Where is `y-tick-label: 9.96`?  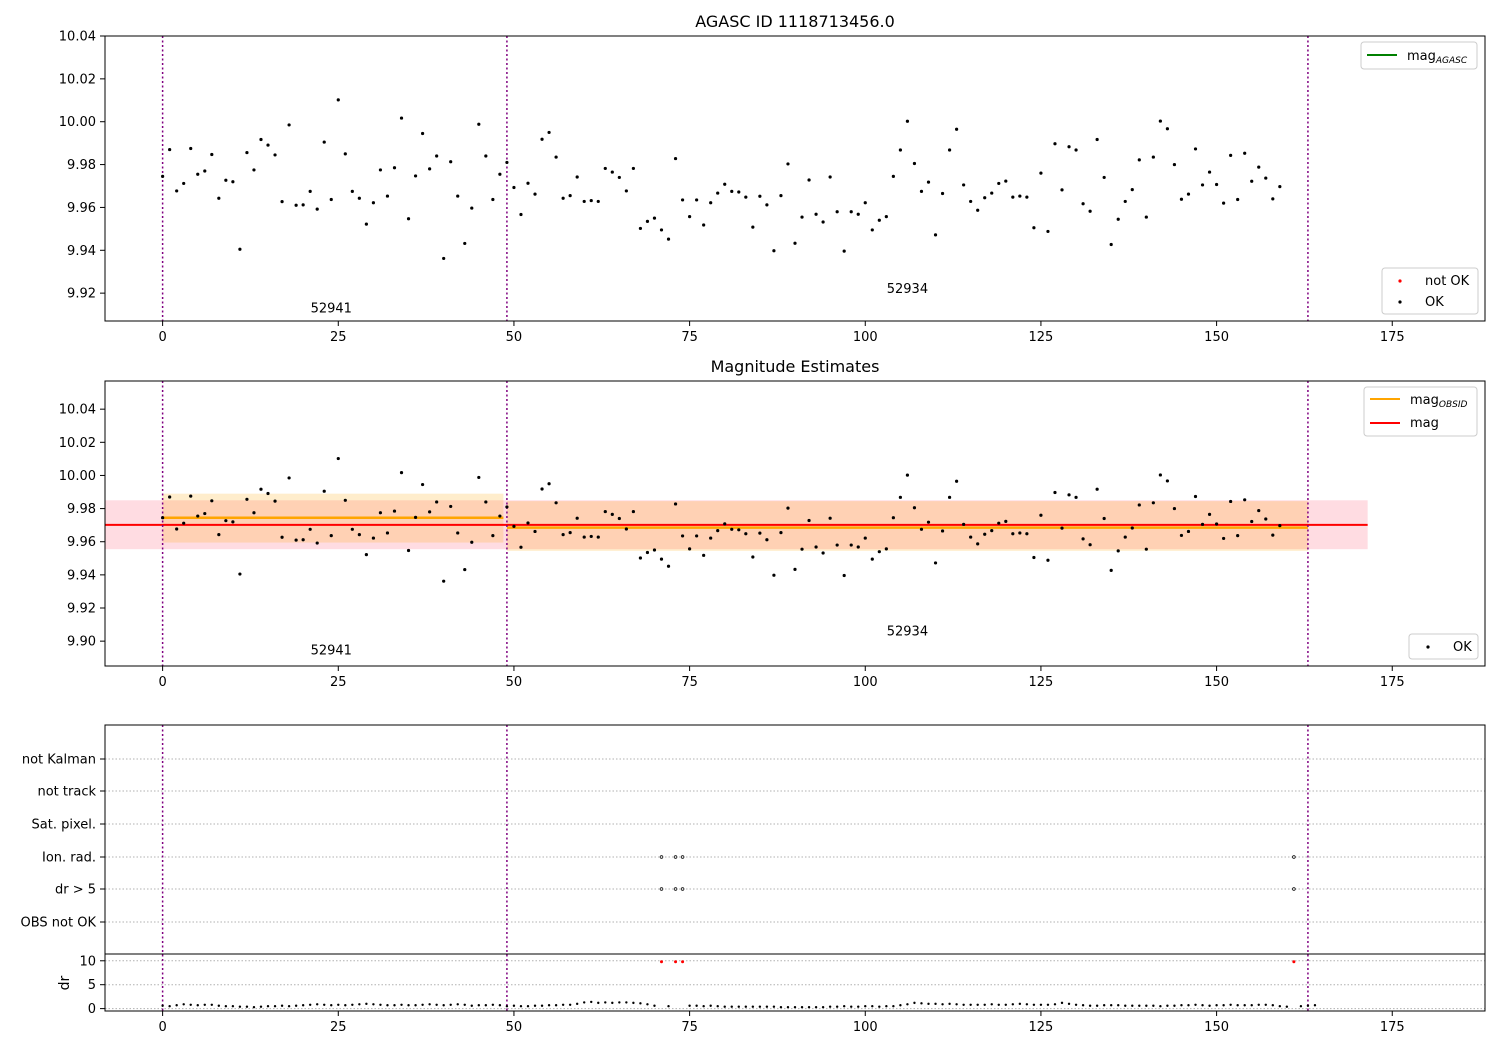 y-tick-label: 9.96 is located at coordinates (81, 208).